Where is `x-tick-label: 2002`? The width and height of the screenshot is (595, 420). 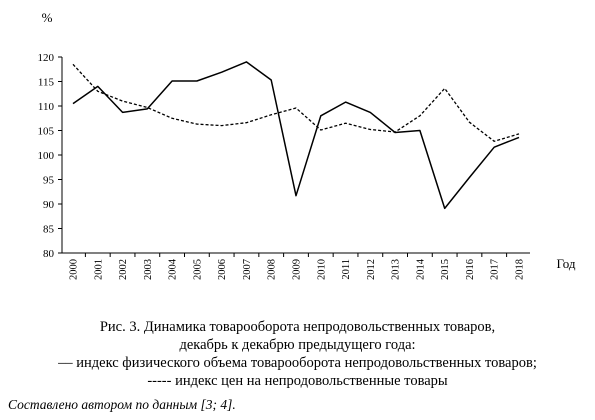 x-tick-label: 2002 is located at coordinates (123, 269).